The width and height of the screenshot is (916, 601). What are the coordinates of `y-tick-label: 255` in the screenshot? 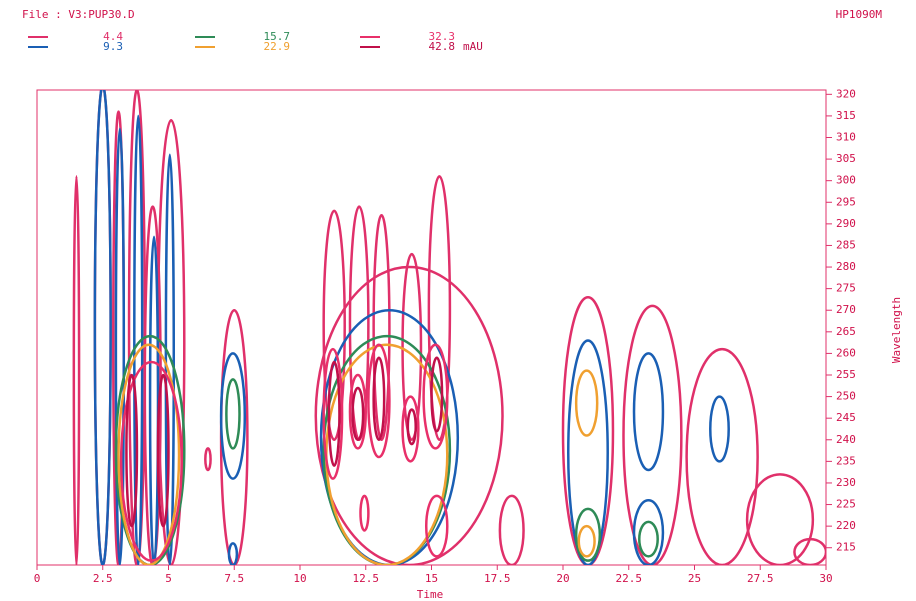 It's located at (846, 374).